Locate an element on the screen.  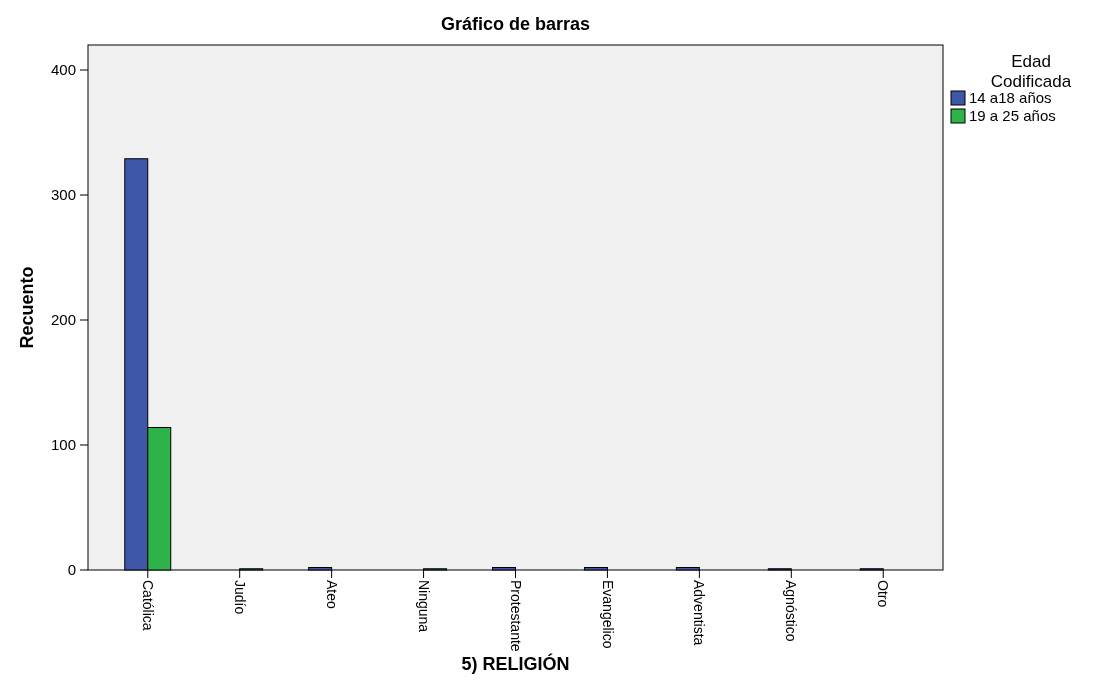
y-tick-label: 100 is located at coordinates (63, 445).